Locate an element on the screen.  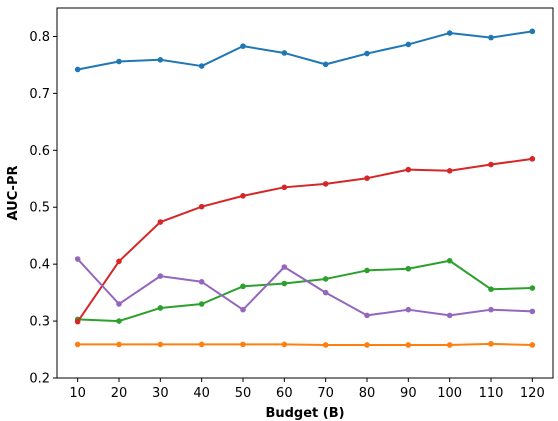
series-3-line is located at coordinates (305, 291).